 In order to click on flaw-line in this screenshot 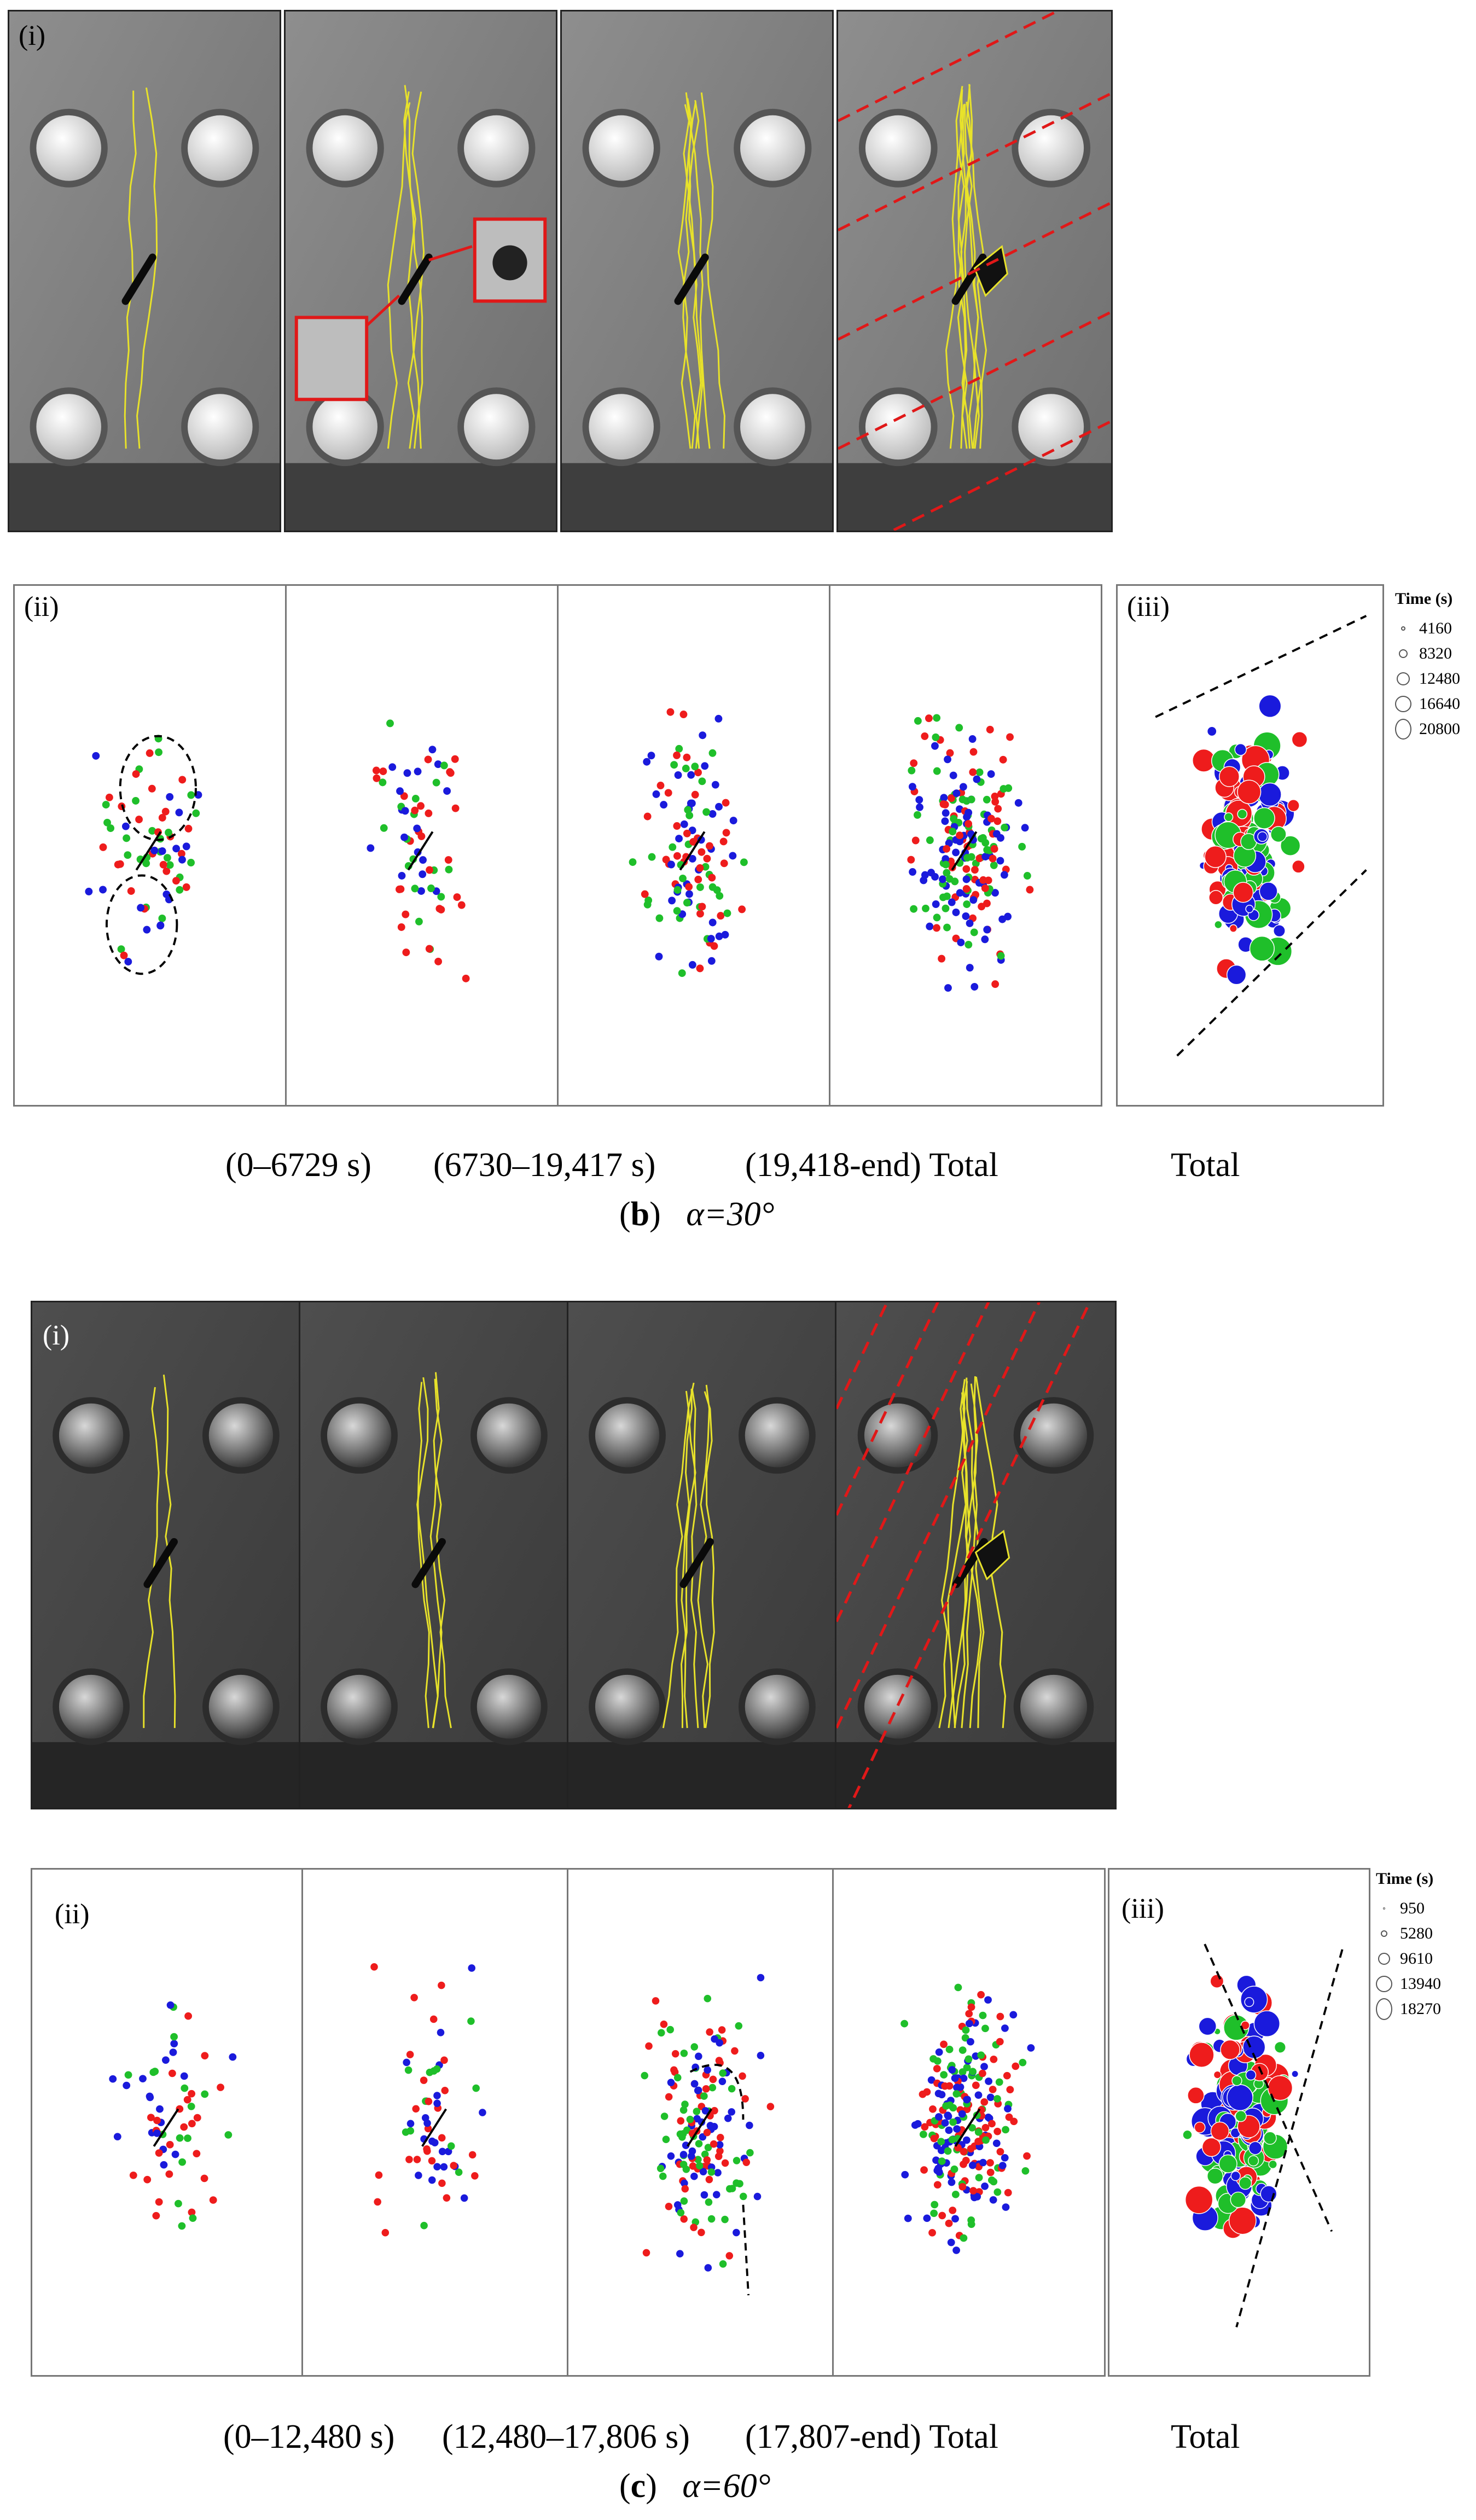, I will do `click(420, 851)`.